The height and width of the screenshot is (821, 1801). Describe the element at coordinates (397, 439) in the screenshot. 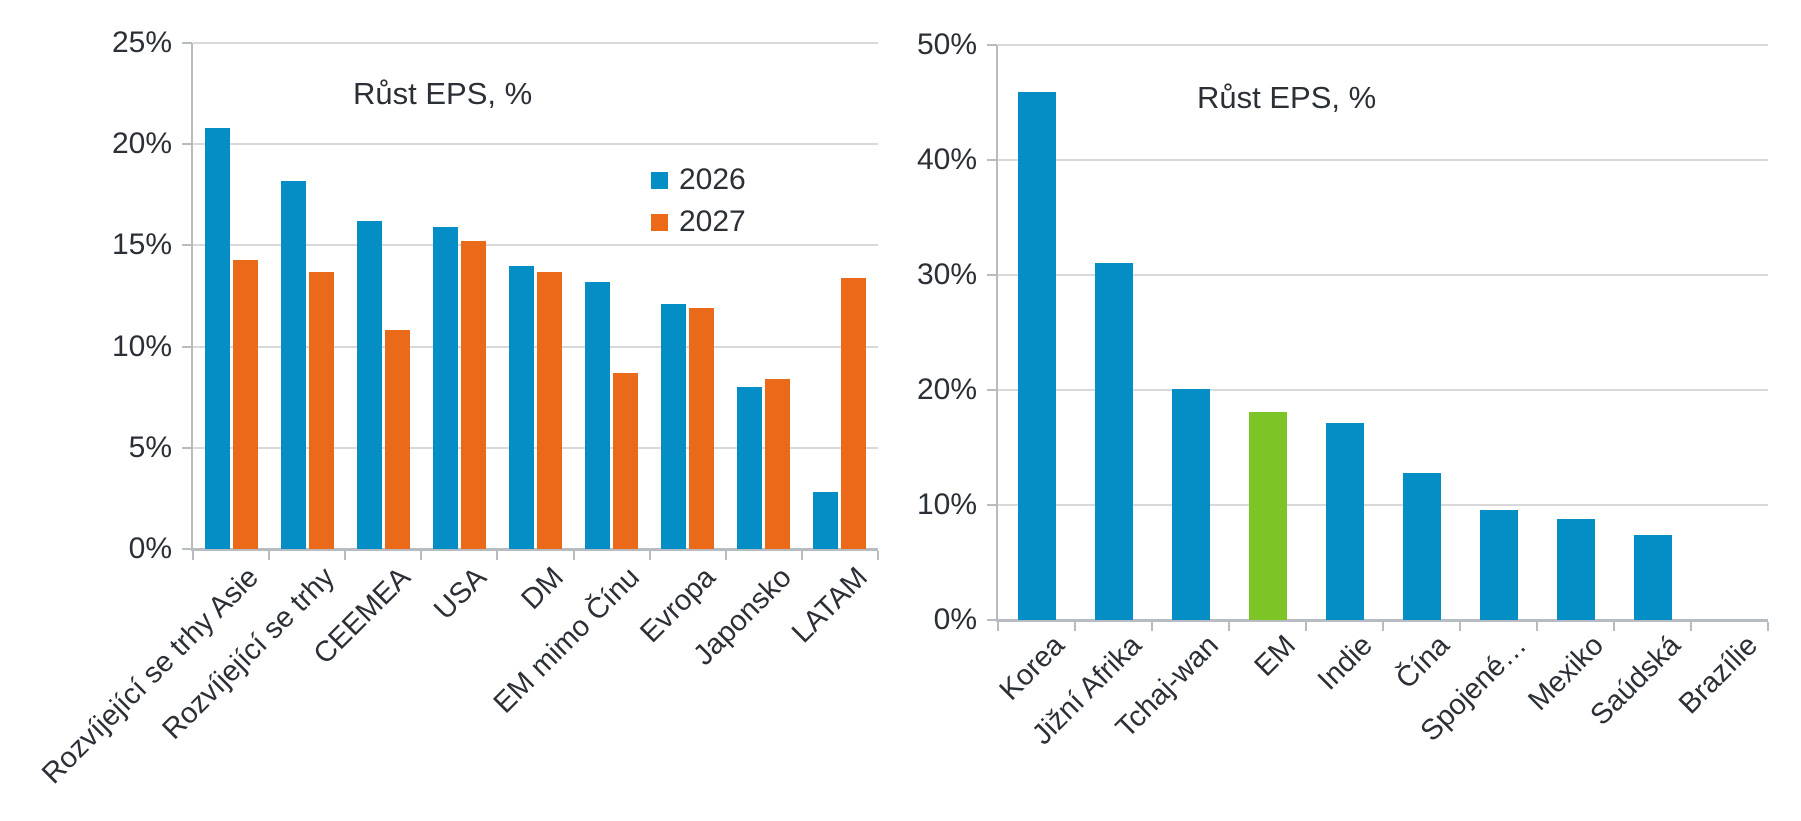

I see `bar-2027-CEEMEA` at that location.